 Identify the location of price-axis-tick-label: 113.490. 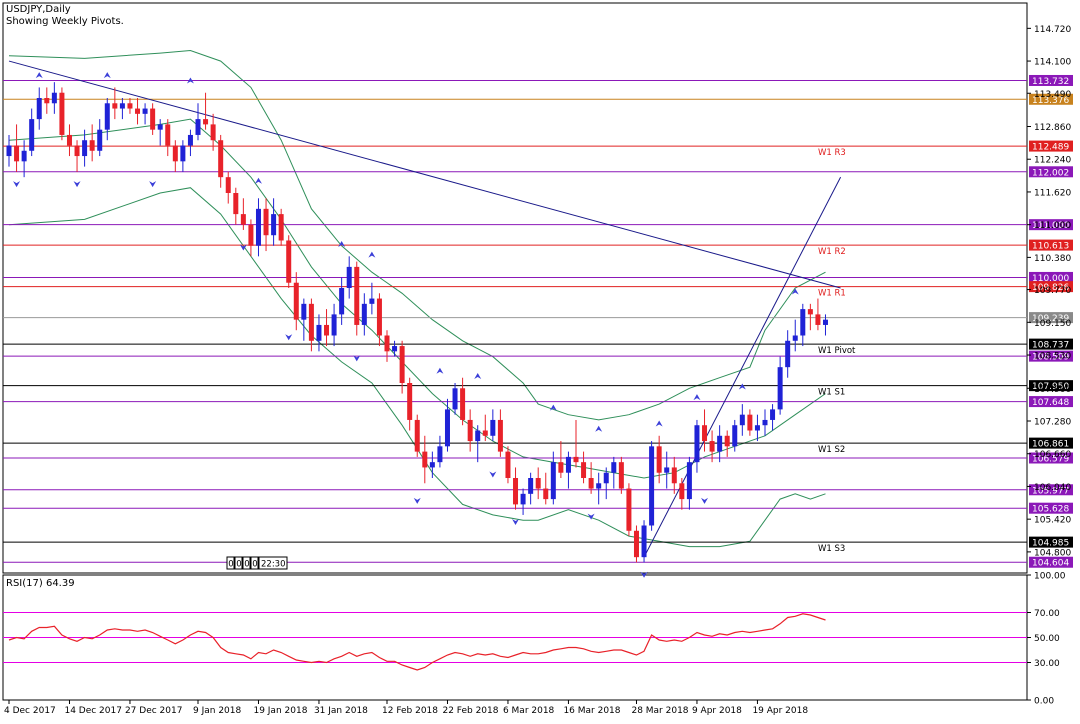
(1052, 95).